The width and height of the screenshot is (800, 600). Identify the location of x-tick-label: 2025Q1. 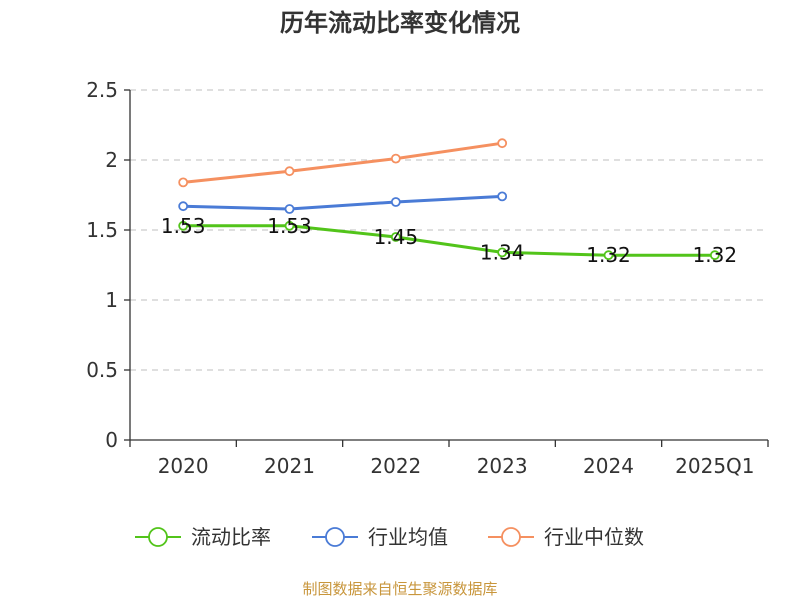
(714, 466).